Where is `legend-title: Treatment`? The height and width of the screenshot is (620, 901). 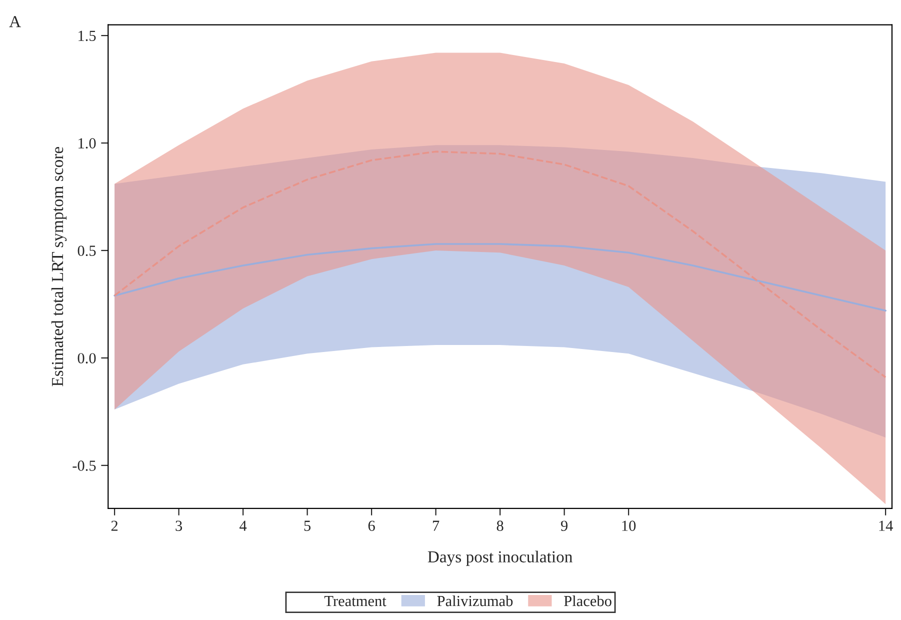 legend-title: Treatment is located at coordinates (355, 601).